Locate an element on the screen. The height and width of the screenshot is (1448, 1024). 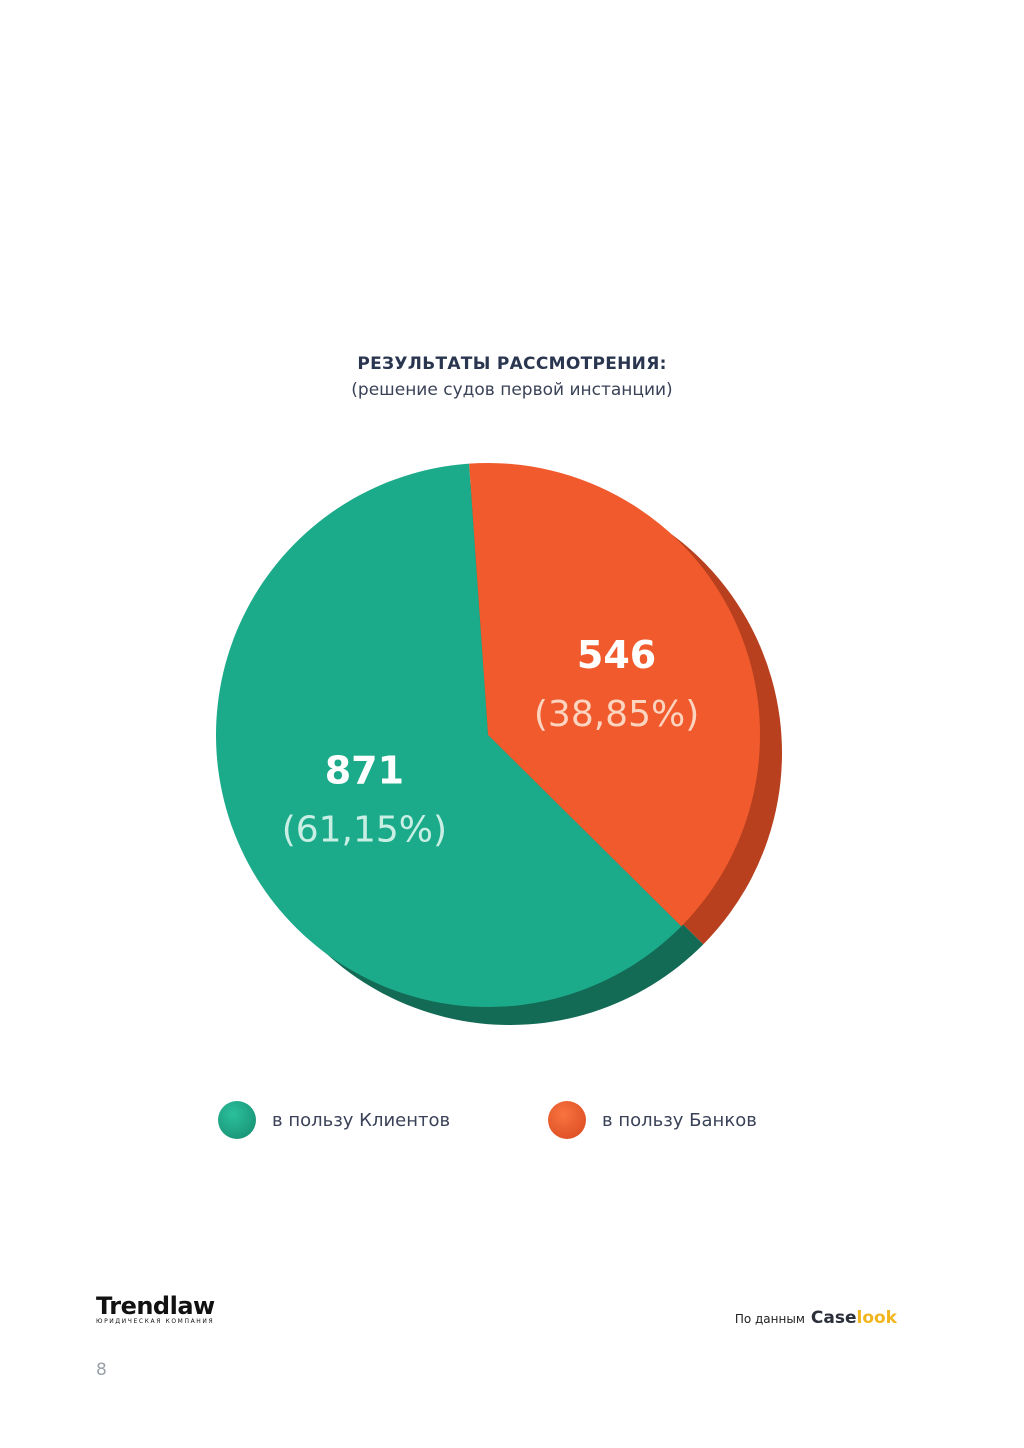
legend-item-banks: в пользу Банков is located at coordinates (652, 1120).